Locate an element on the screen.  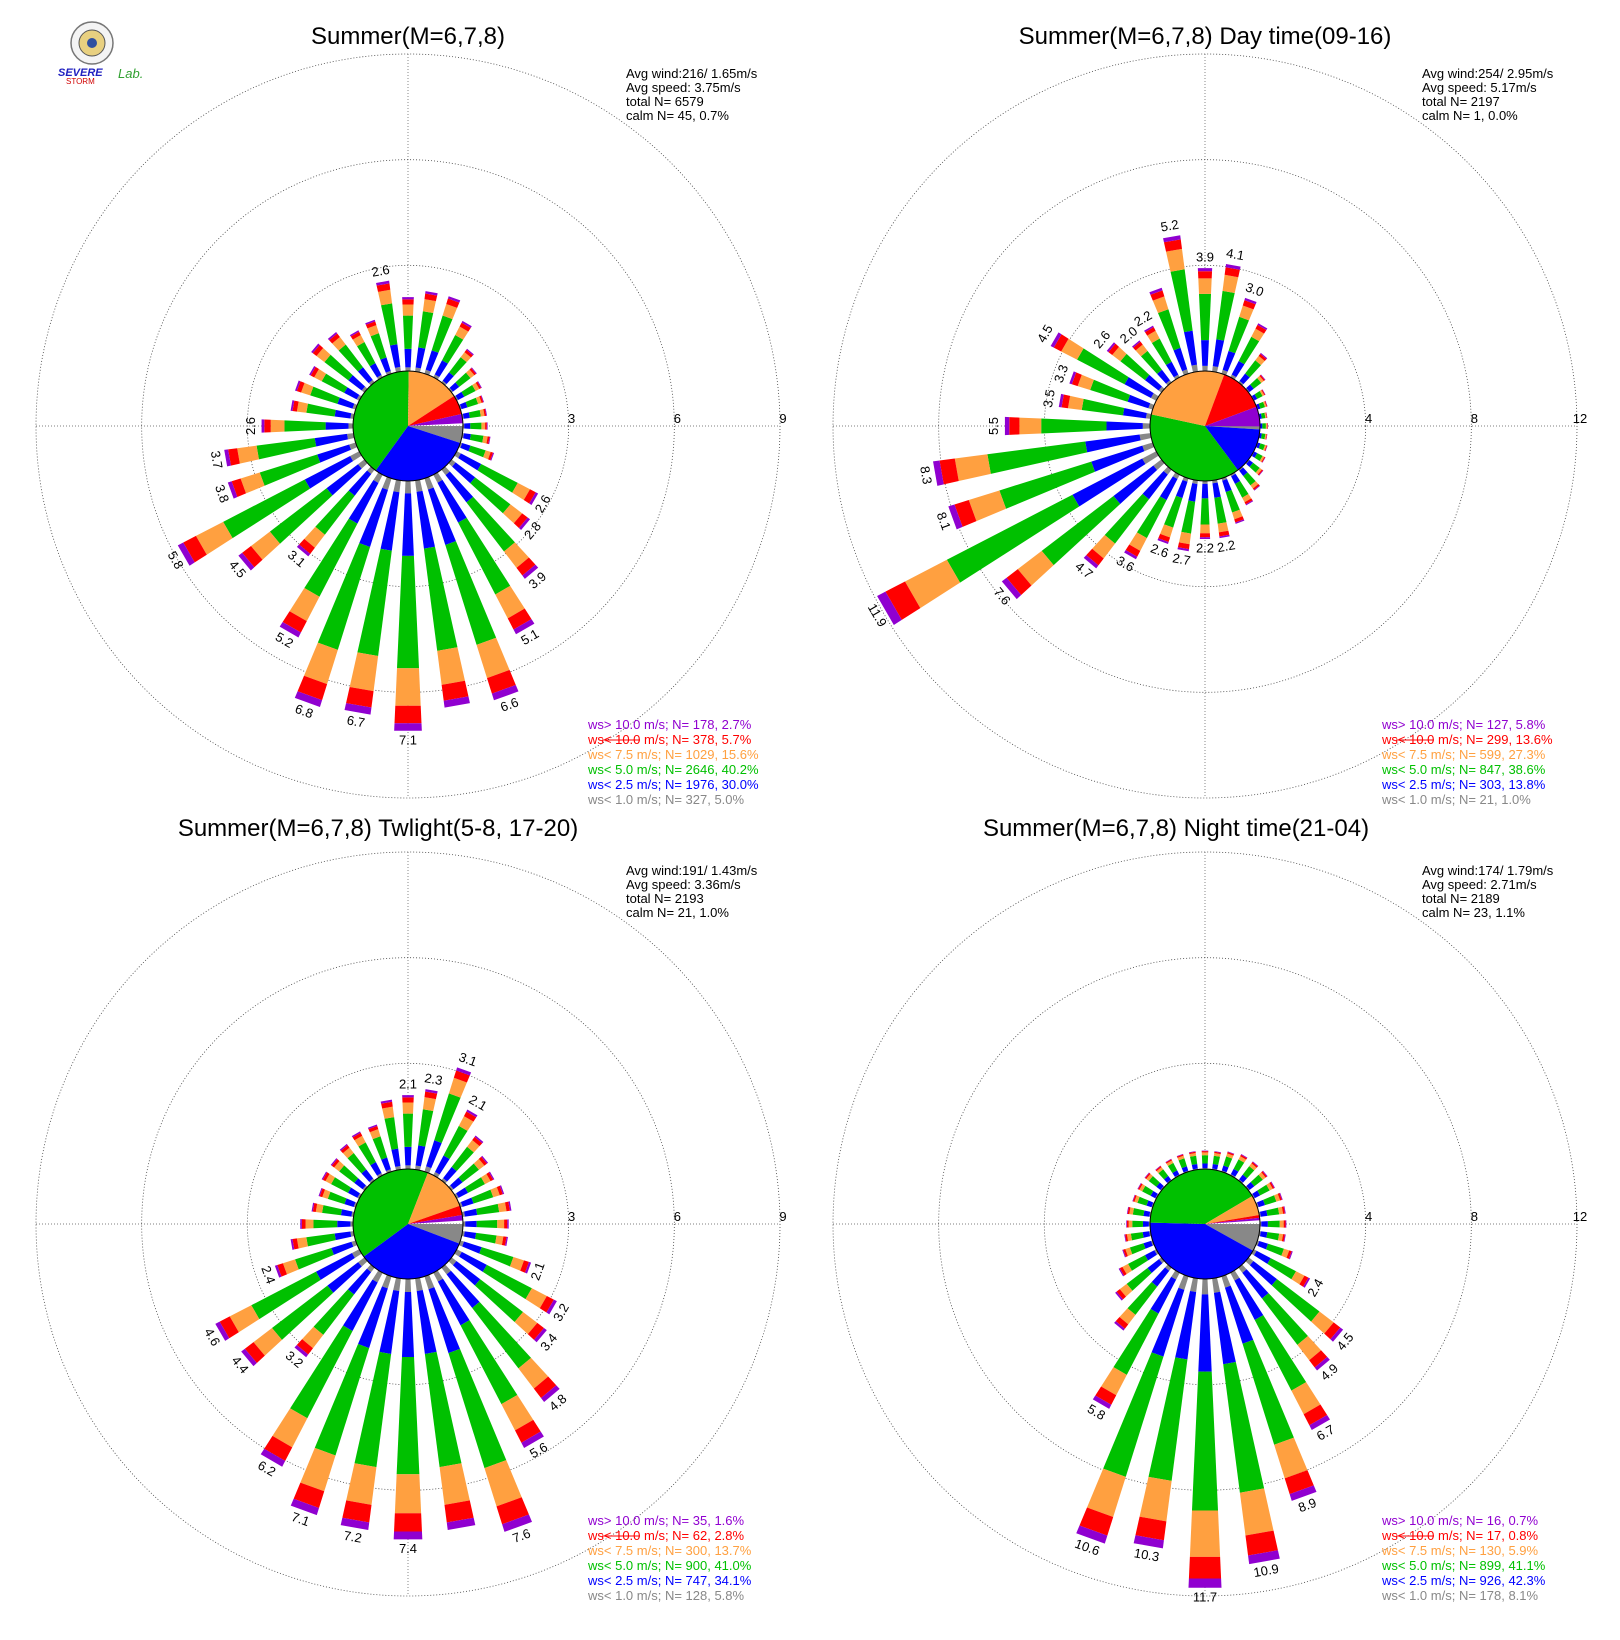
speed-pie is located at coordinates (408, 1224).